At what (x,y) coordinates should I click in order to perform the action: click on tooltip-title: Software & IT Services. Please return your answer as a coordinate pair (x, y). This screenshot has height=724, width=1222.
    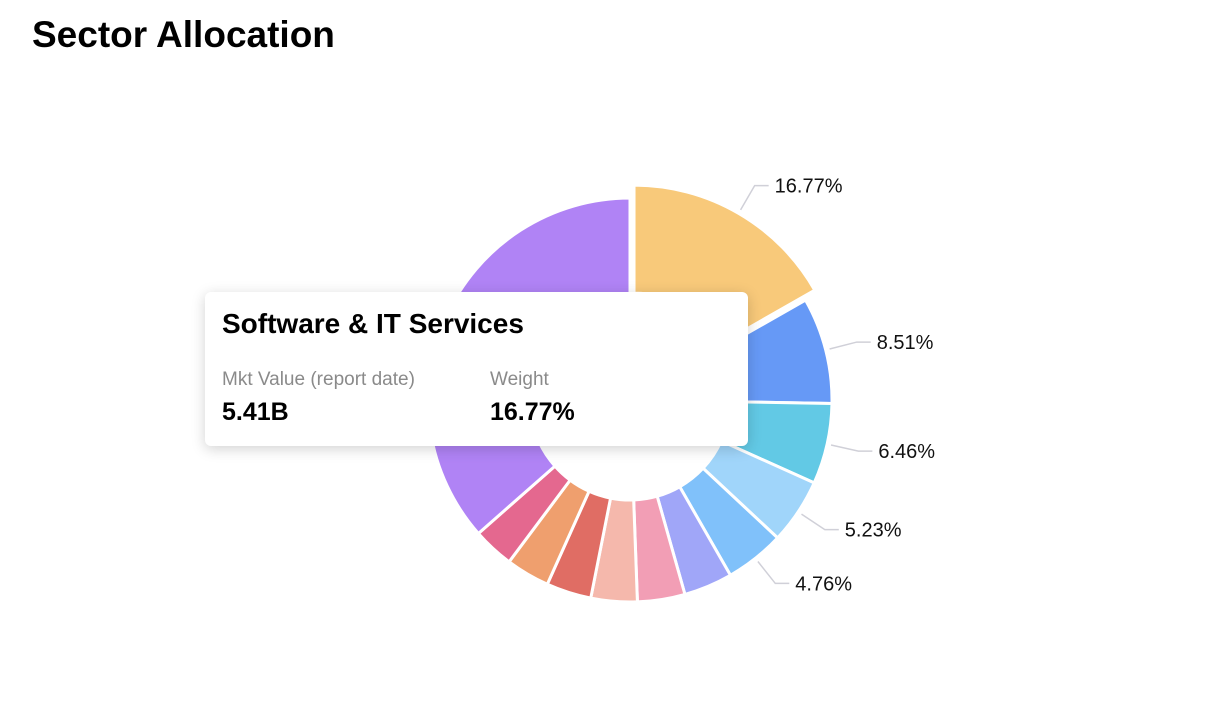
    Looking at the image, I should click on (373, 323).